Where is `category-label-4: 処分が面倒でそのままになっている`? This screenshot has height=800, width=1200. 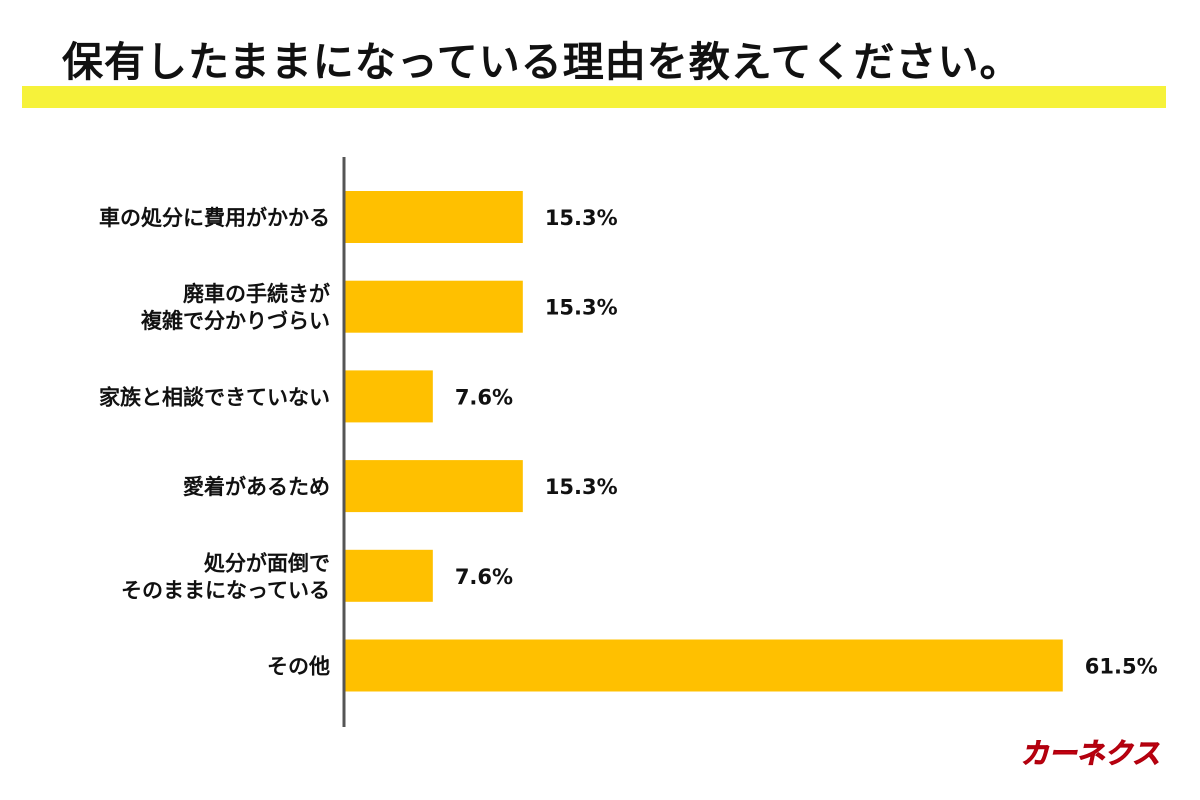 category-label-4: 処分が面倒でそのままになっている is located at coordinates (225, 576).